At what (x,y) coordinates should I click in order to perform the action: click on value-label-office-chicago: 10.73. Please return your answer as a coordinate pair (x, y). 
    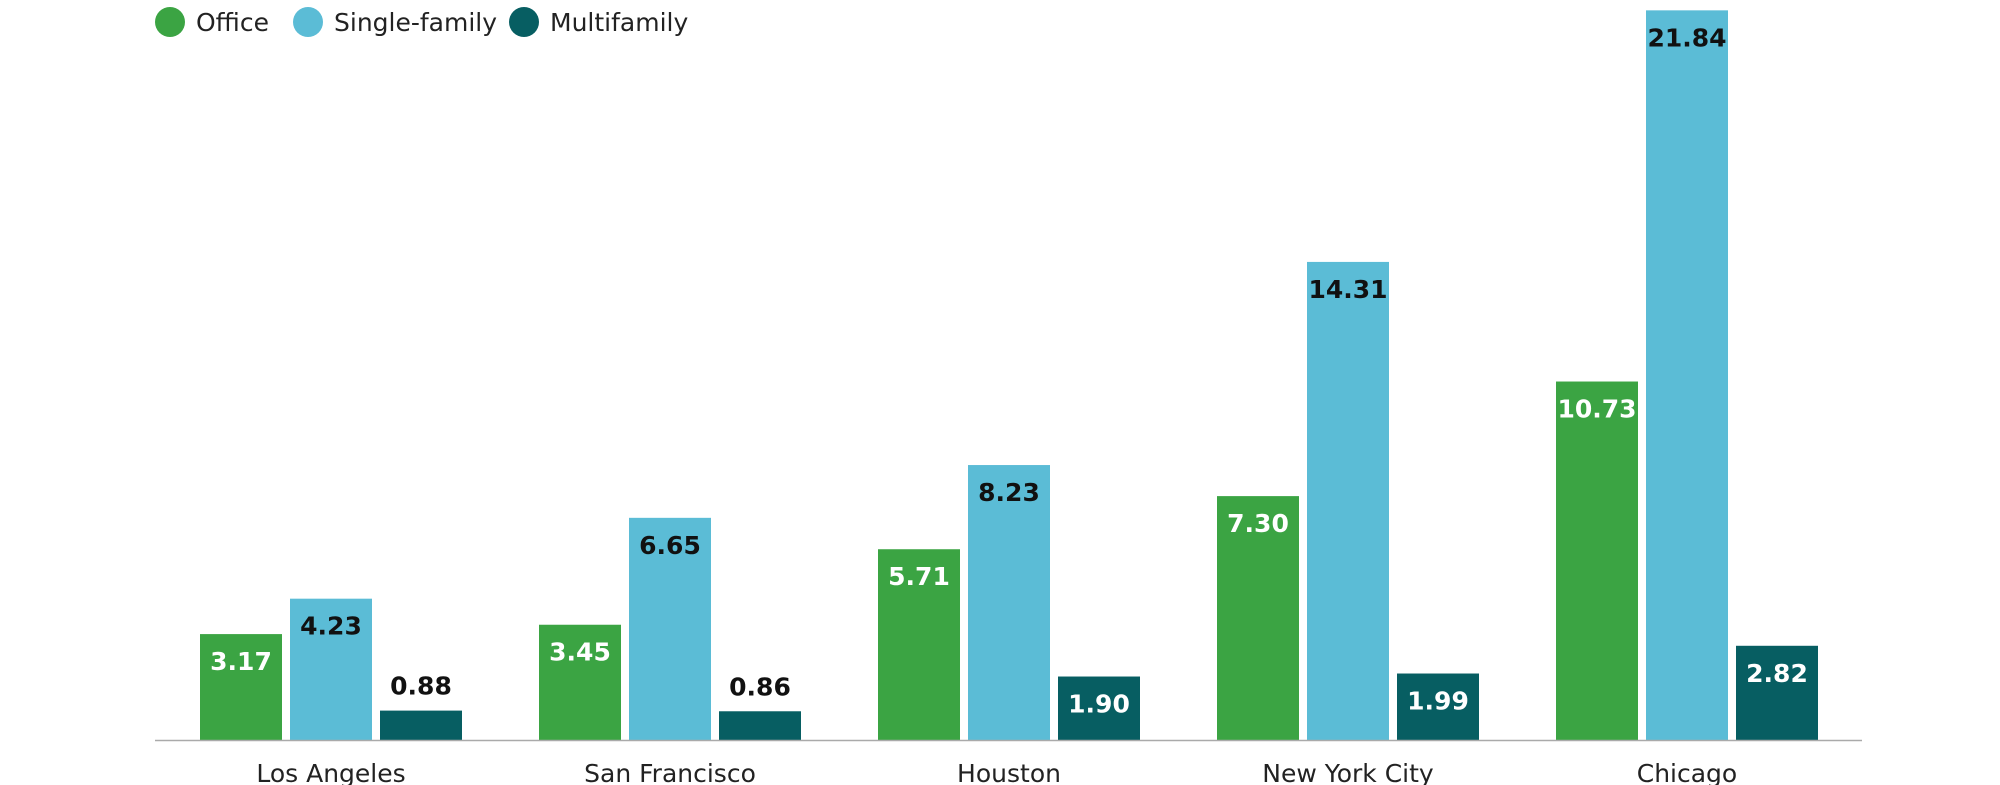
    Looking at the image, I should click on (1596, 409).